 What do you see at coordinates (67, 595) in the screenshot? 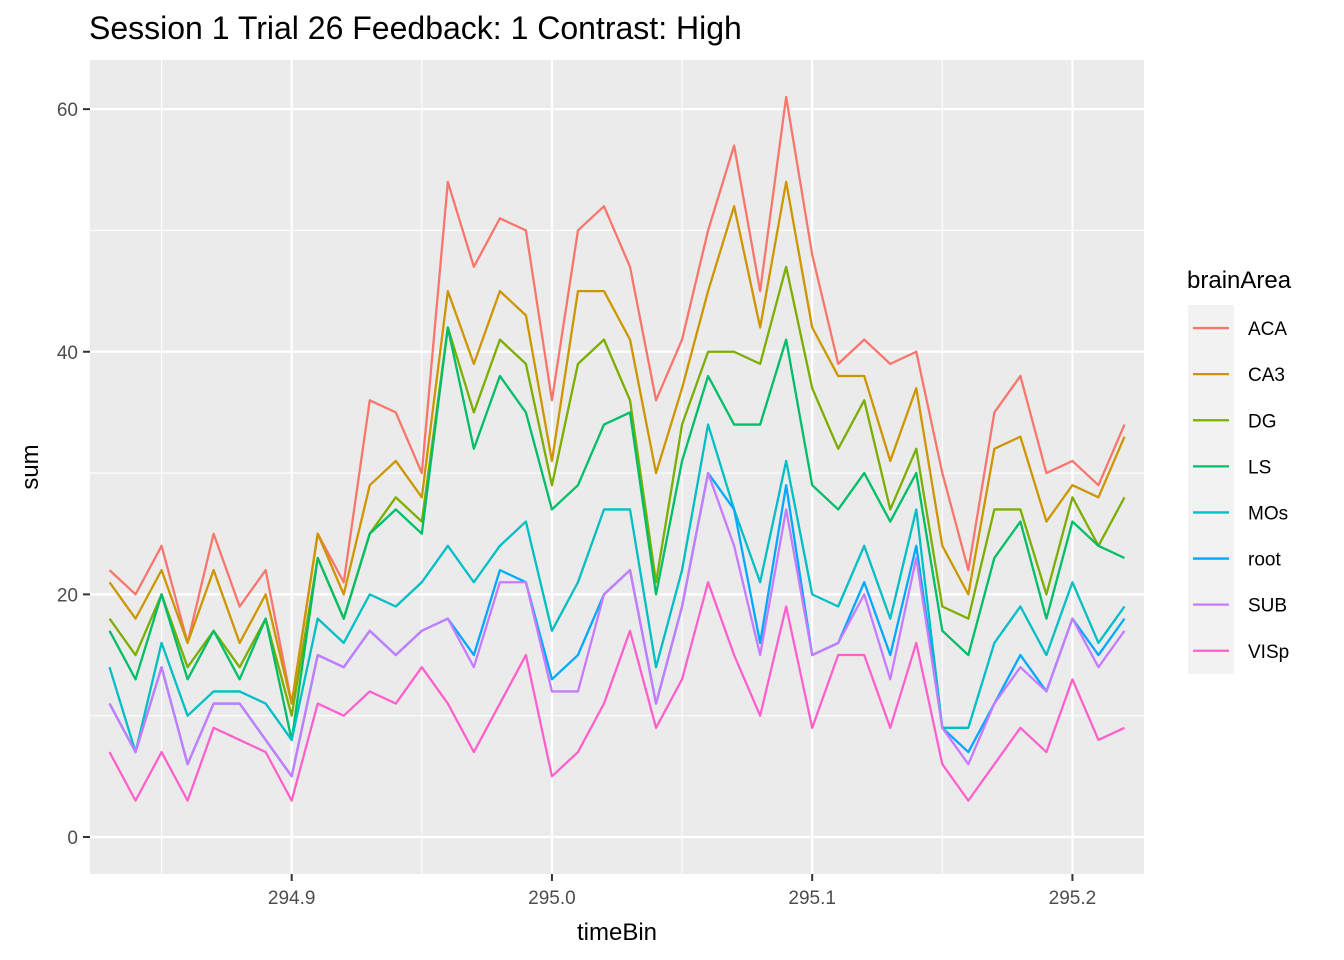
I see `y-tick-label: 20` at bounding box center [67, 595].